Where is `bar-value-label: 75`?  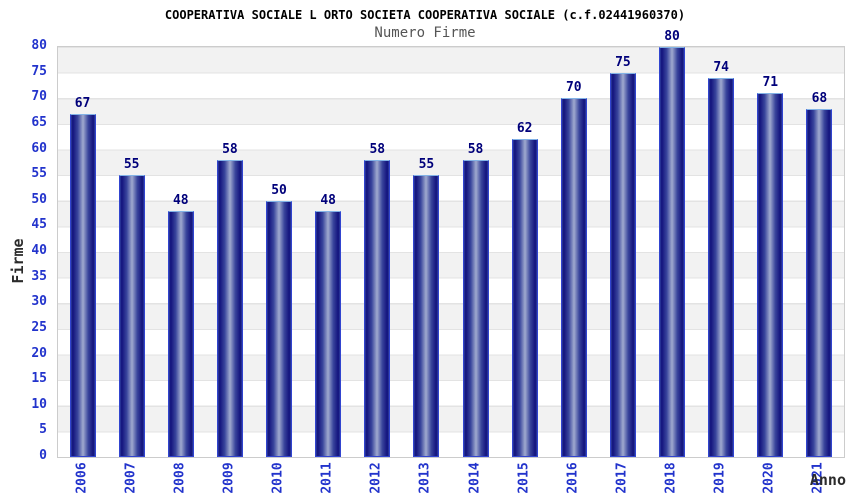
bar-value-label: 75 is located at coordinates (623, 62).